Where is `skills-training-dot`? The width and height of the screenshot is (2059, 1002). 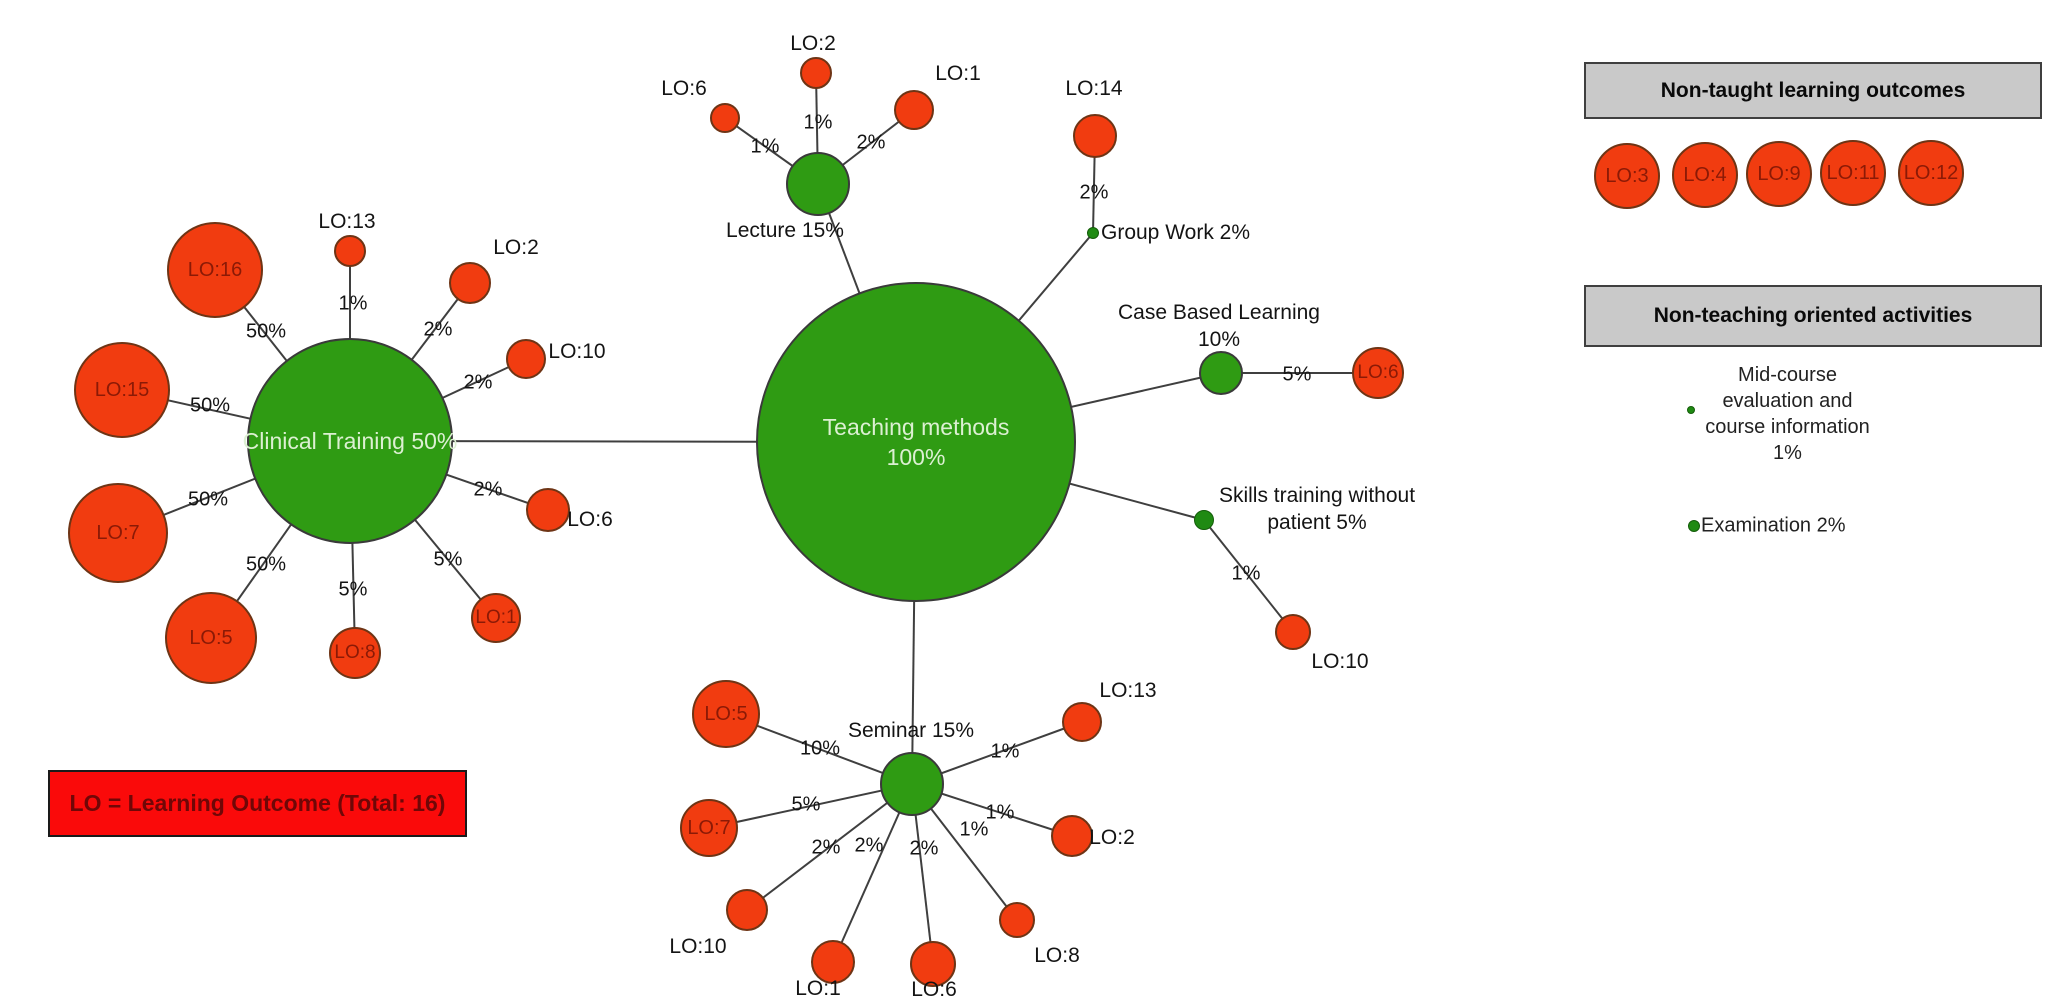
skills-training-dot is located at coordinates (1204, 520).